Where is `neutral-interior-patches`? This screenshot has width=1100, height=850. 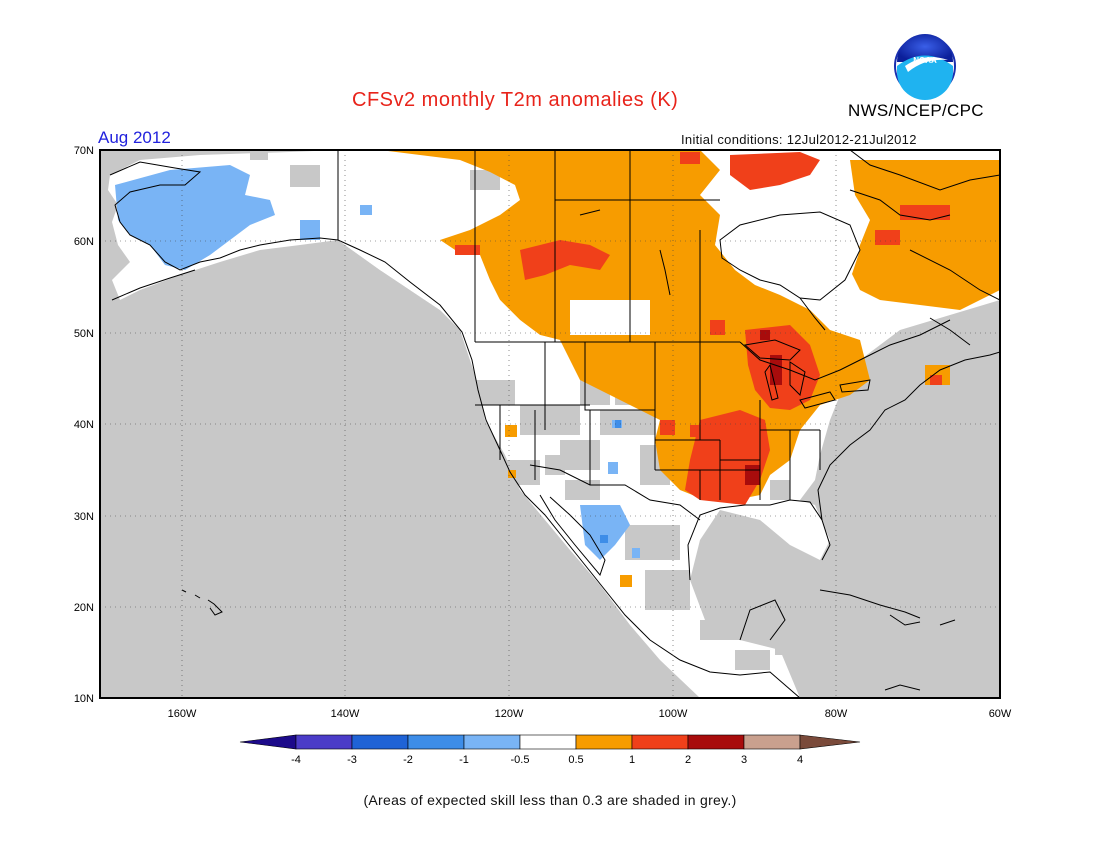
neutral-interior-patches is located at coordinates (599, 247).